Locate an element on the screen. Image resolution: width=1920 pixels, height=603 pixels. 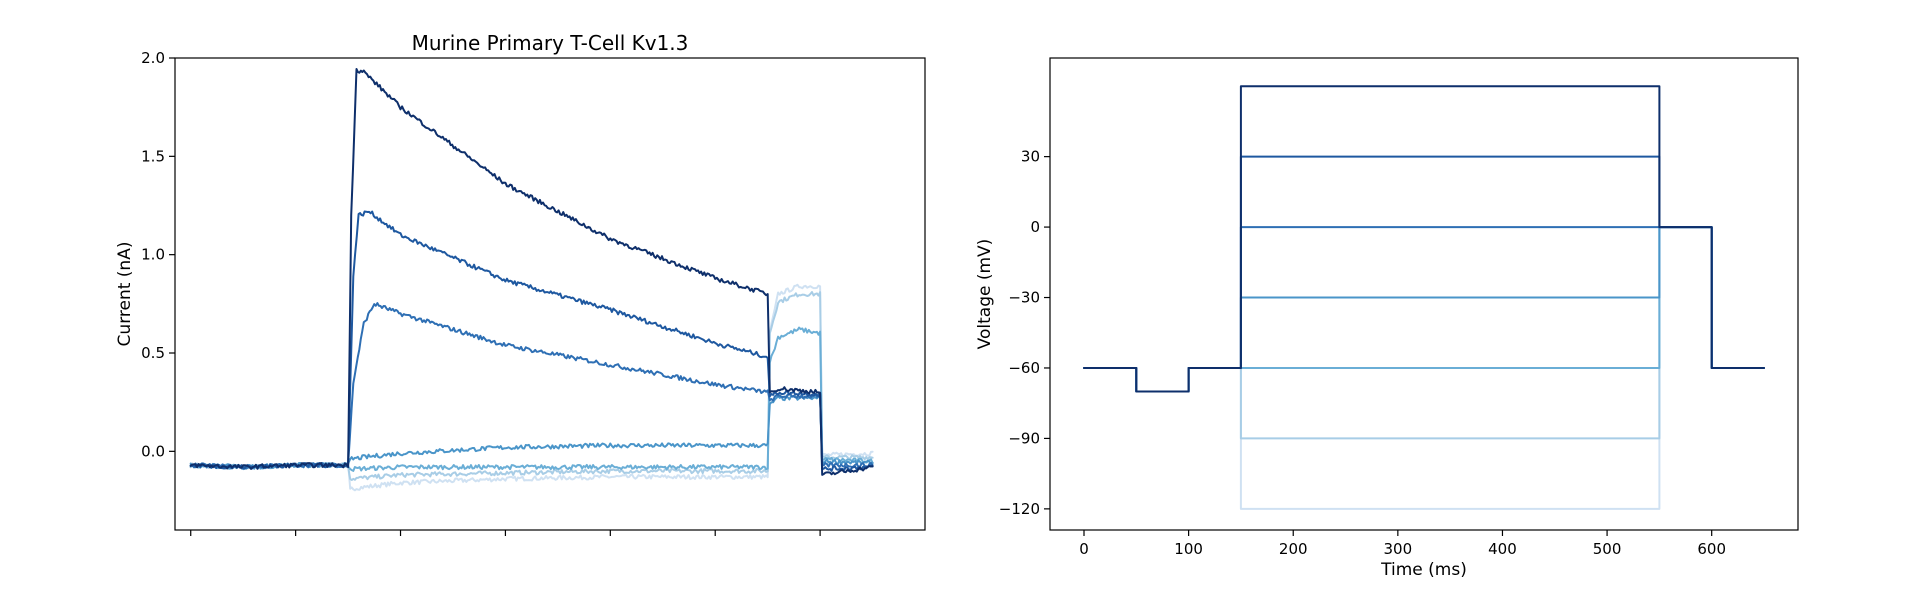
voltage-x-tick-label: 600 is located at coordinates (1711, 549).